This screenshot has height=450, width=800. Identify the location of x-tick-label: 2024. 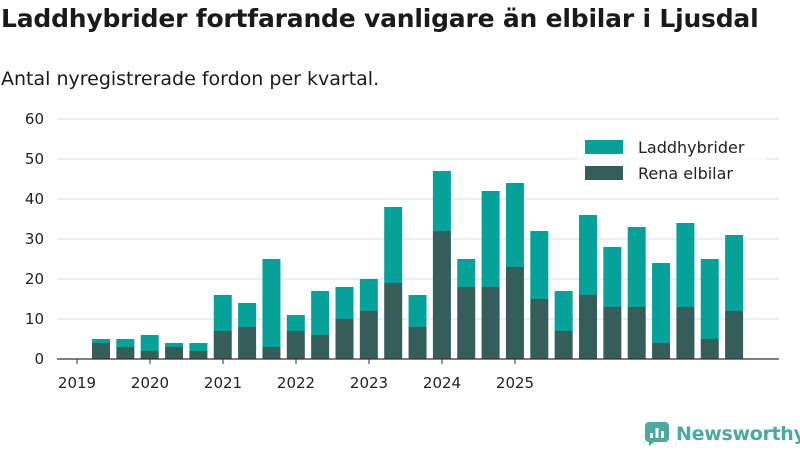
(442, 383).